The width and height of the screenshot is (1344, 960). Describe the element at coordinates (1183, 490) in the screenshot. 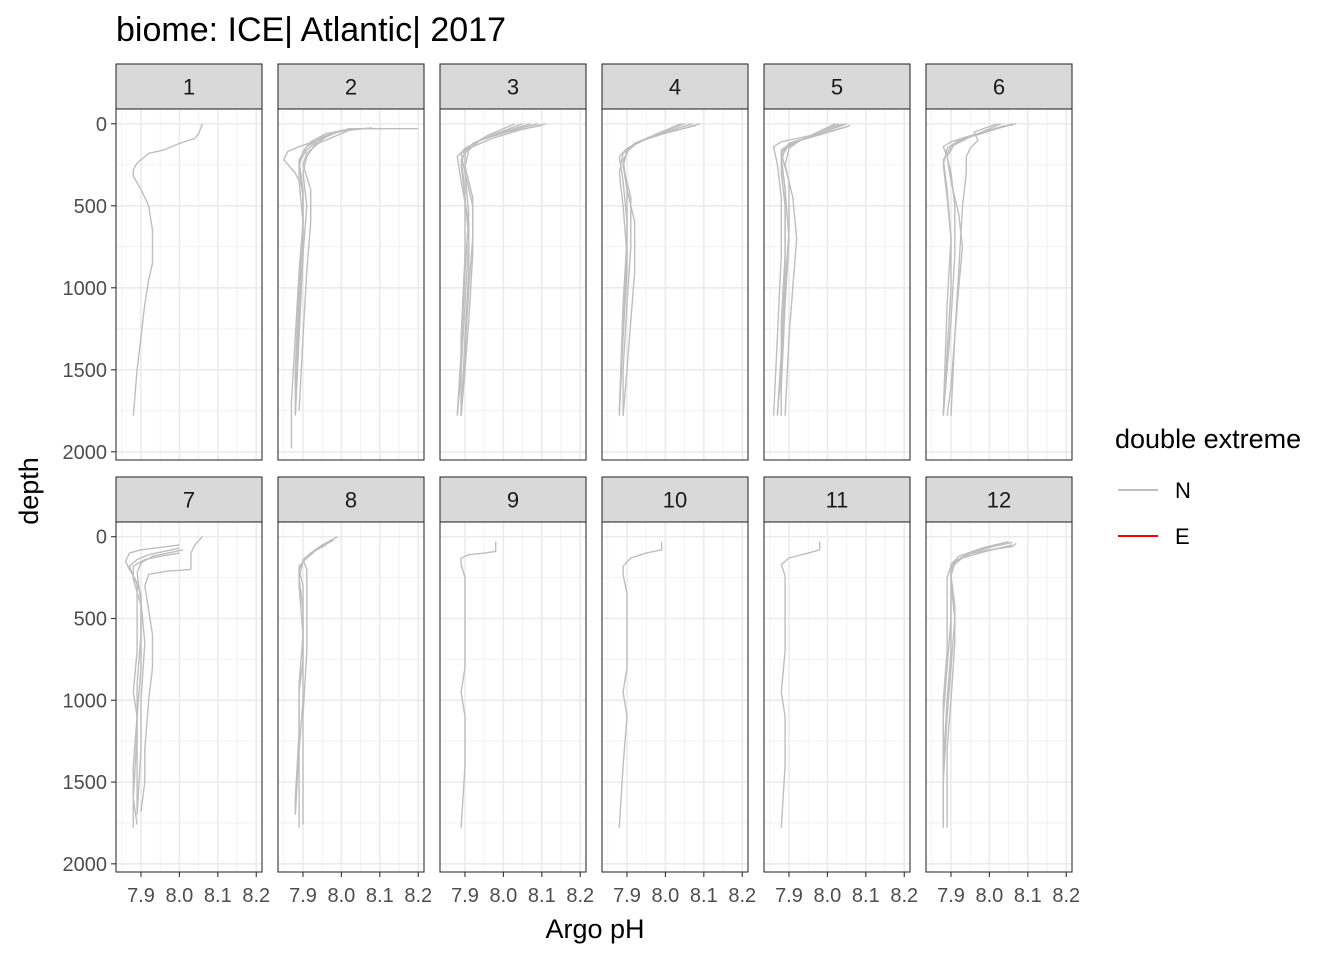

I see `legend-label: N` at that location.